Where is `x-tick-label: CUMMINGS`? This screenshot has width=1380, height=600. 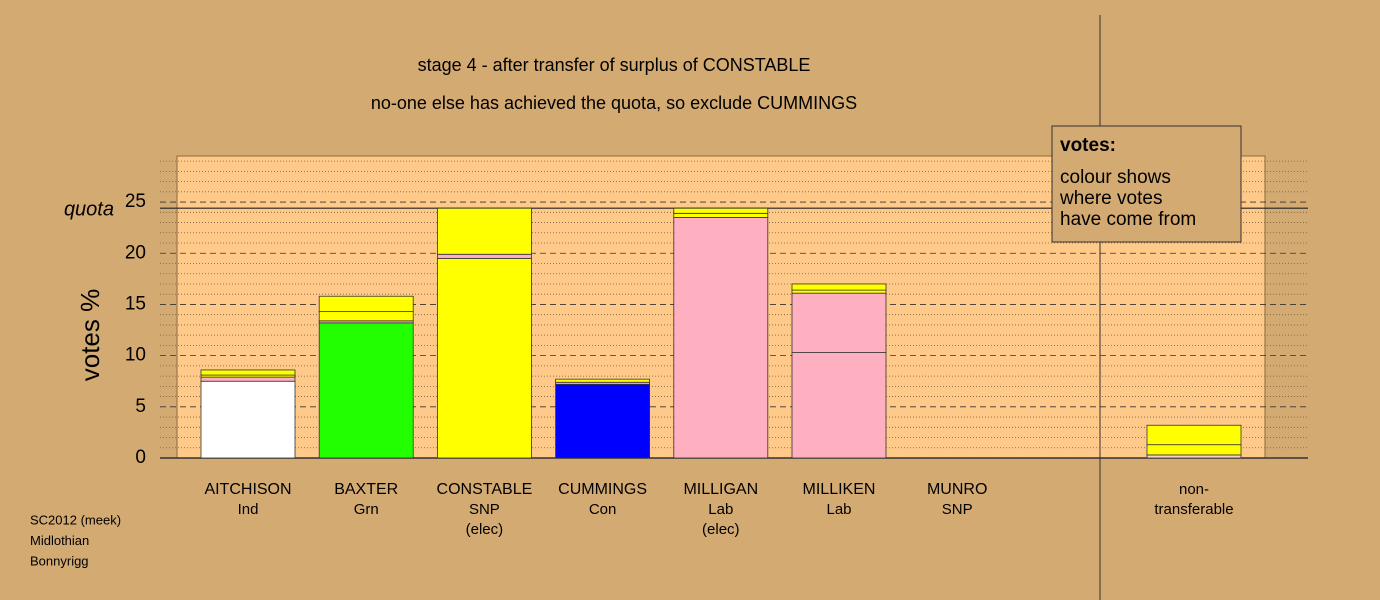
x-tick-label: CUMMINGS is located at coordinates (602, 489).